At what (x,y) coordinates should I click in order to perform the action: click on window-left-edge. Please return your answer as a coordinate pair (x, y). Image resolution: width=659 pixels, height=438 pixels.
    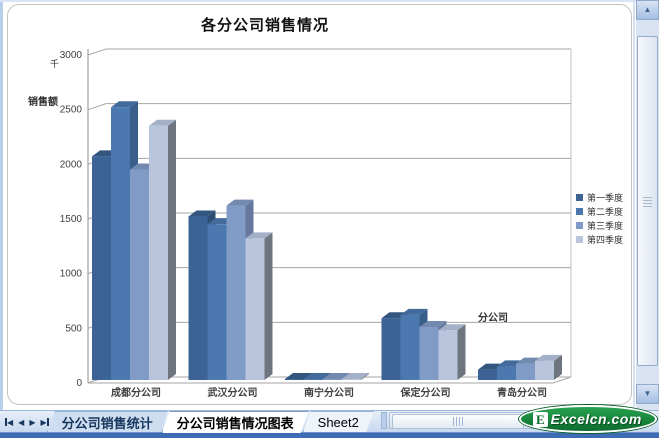
    Looking at the image, I should click on (1, 216).